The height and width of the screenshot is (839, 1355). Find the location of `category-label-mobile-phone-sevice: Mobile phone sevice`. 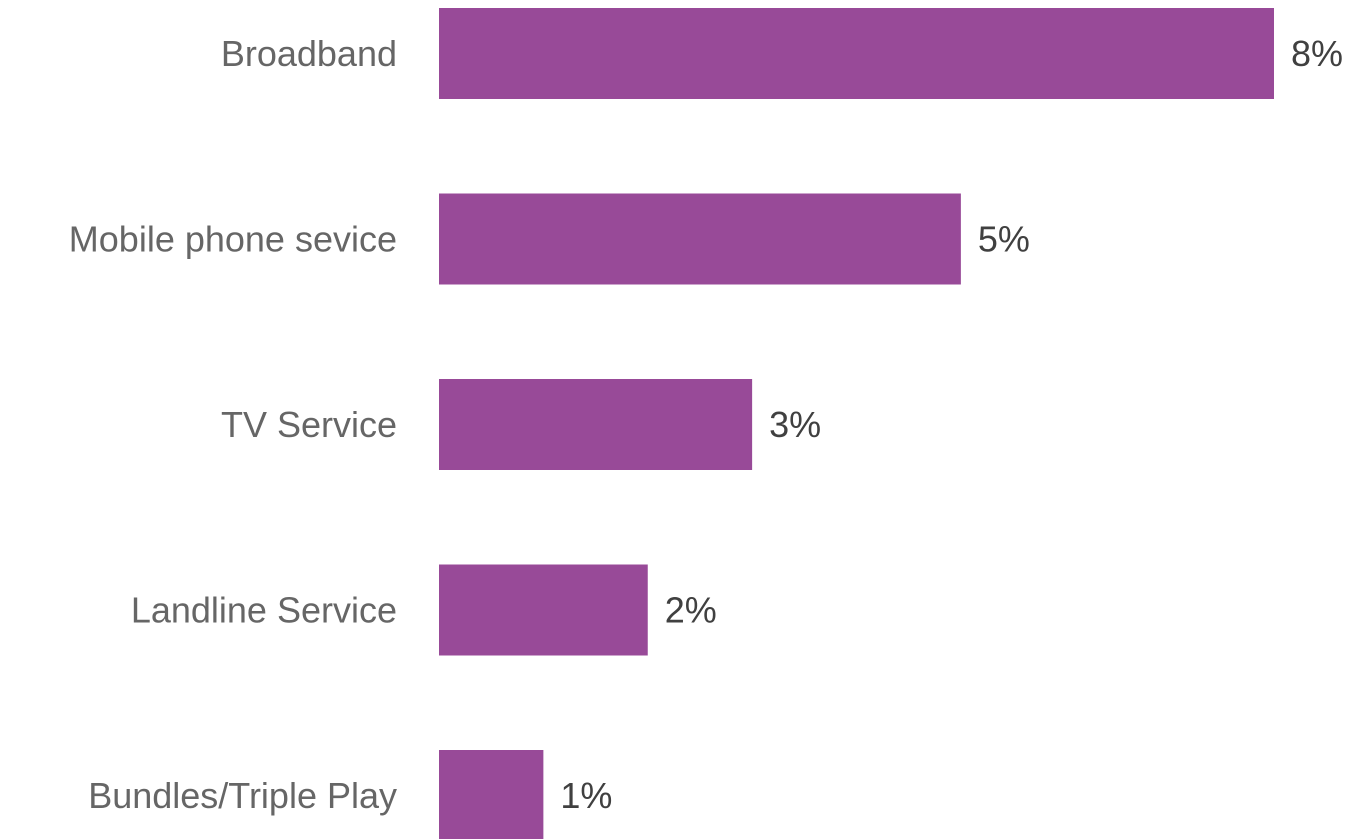

category-label-mobile-phone-sevice: Mobile phone sevice is located at coordinates (233, 239).